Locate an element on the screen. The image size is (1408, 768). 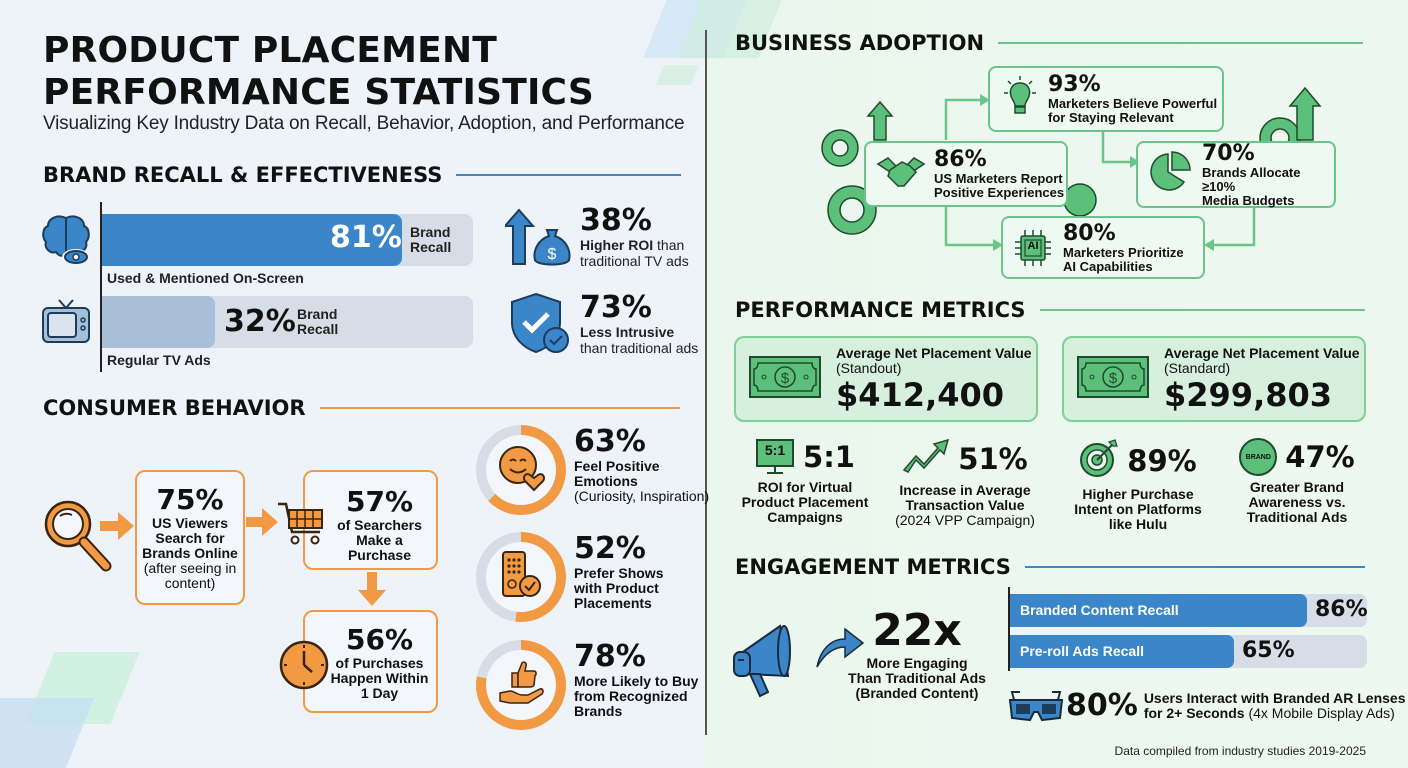
ar-label-line: for 2+ Seconds (4x Mobile Display Ads) is located at coordinates (1274, 712).